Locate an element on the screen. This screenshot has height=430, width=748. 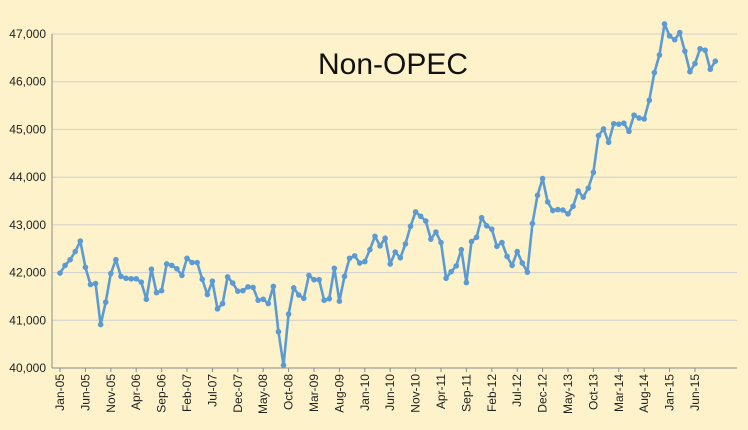
y-tick-label: 44,000 is located at coordinates (27, 177).